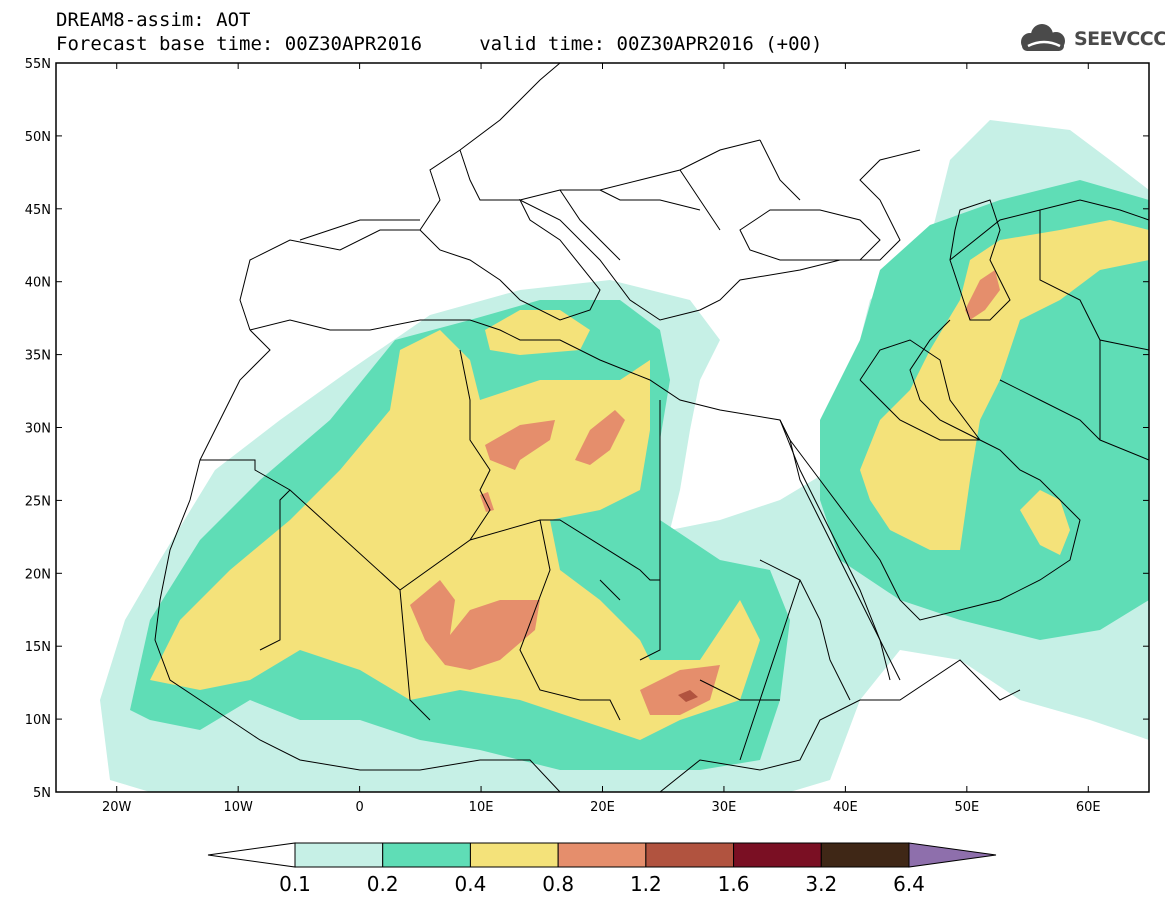 Image resolution: width=1165 pixels, height=905 pixels. Describe the element at coordinates (117, 807) in the screenshot. I see `lon-tick-label: 20W` at that location.